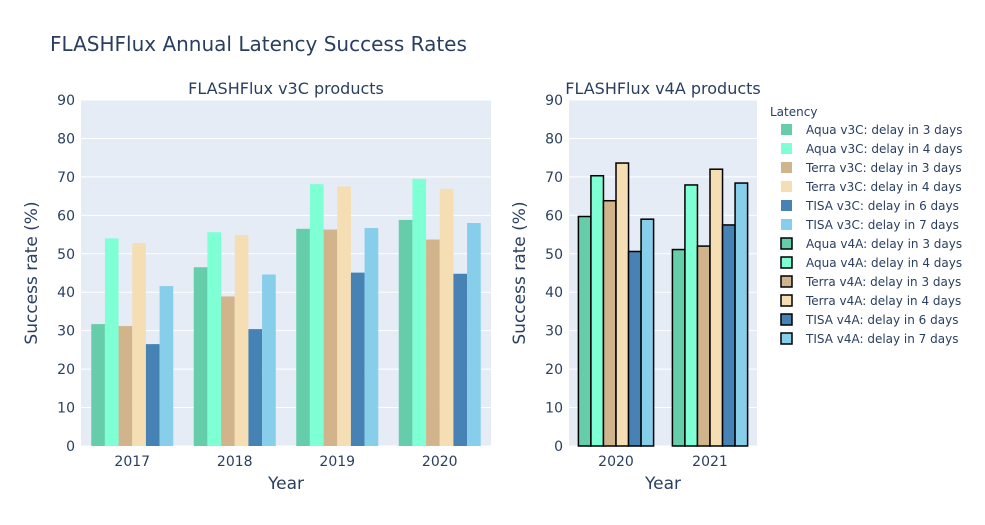  Describe the element at coordinates (303, 337) in the screenshot. I see `bar: Aqua v3C: delay in 3 days: 56.5` at that location.